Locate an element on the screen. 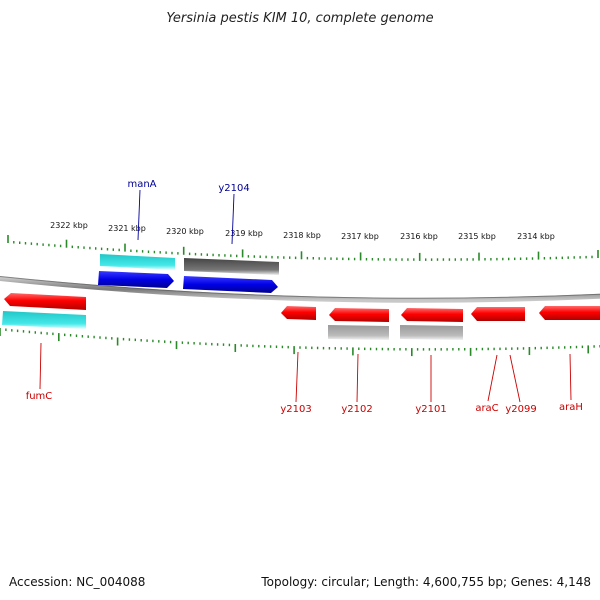 This screenshot has width=600, height=600. gene-label-fumC: fumC is located at coordinates (39, 396).